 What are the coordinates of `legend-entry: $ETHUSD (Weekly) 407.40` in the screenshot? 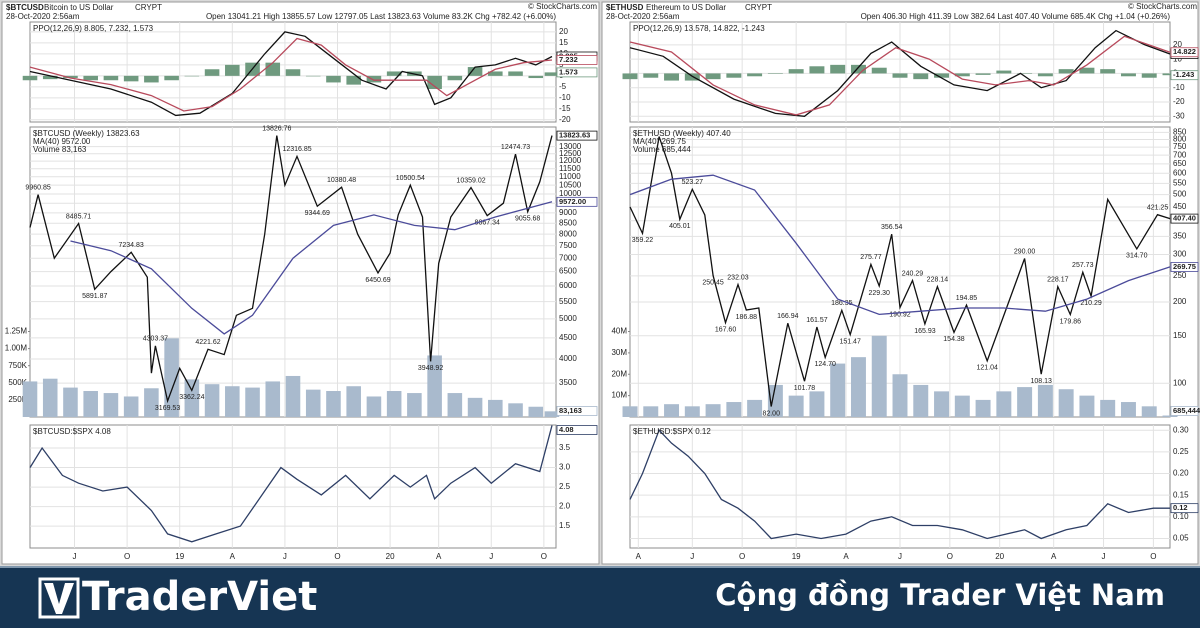 It's located at (682, 133).